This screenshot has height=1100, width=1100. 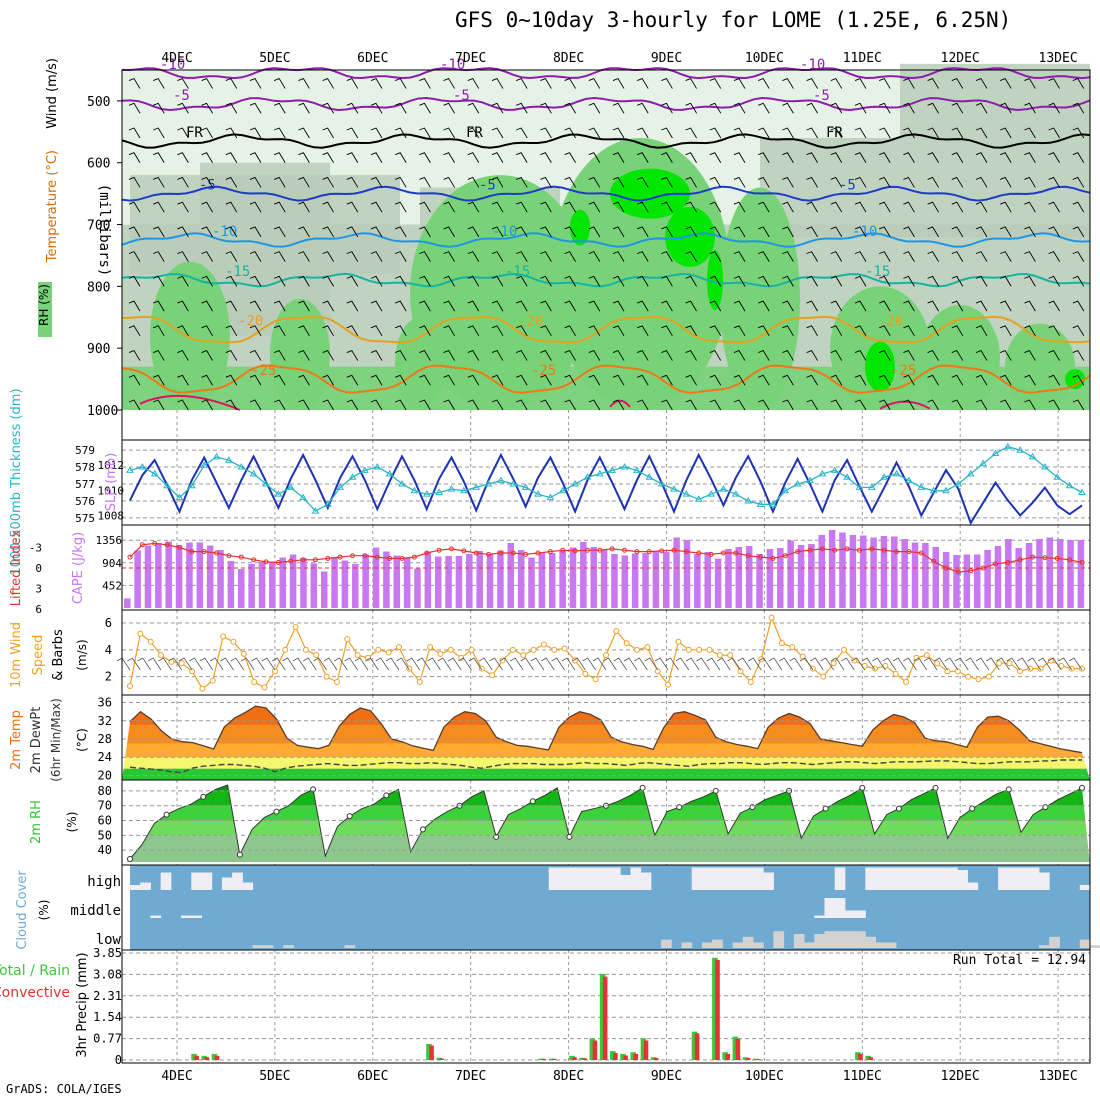 I want to click on y-tick-label-upper: 800, so click(x=98, y=287).